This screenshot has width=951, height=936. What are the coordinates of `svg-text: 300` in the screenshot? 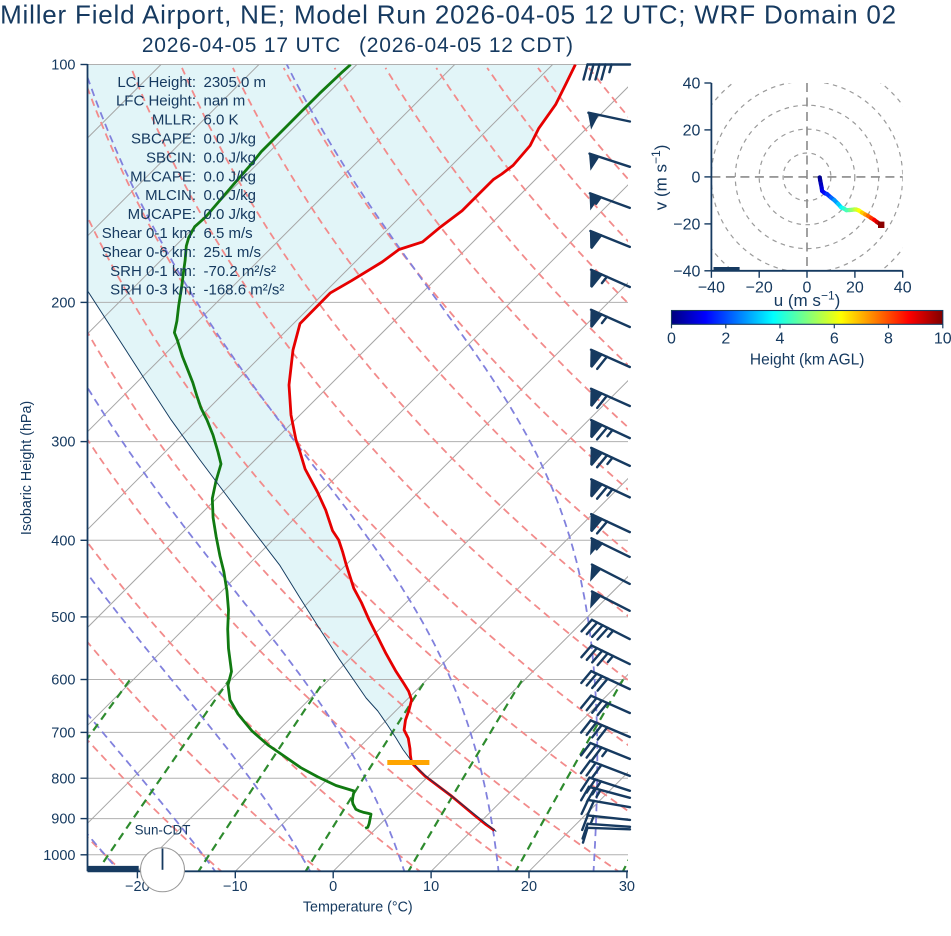 It's located at (63, 443).